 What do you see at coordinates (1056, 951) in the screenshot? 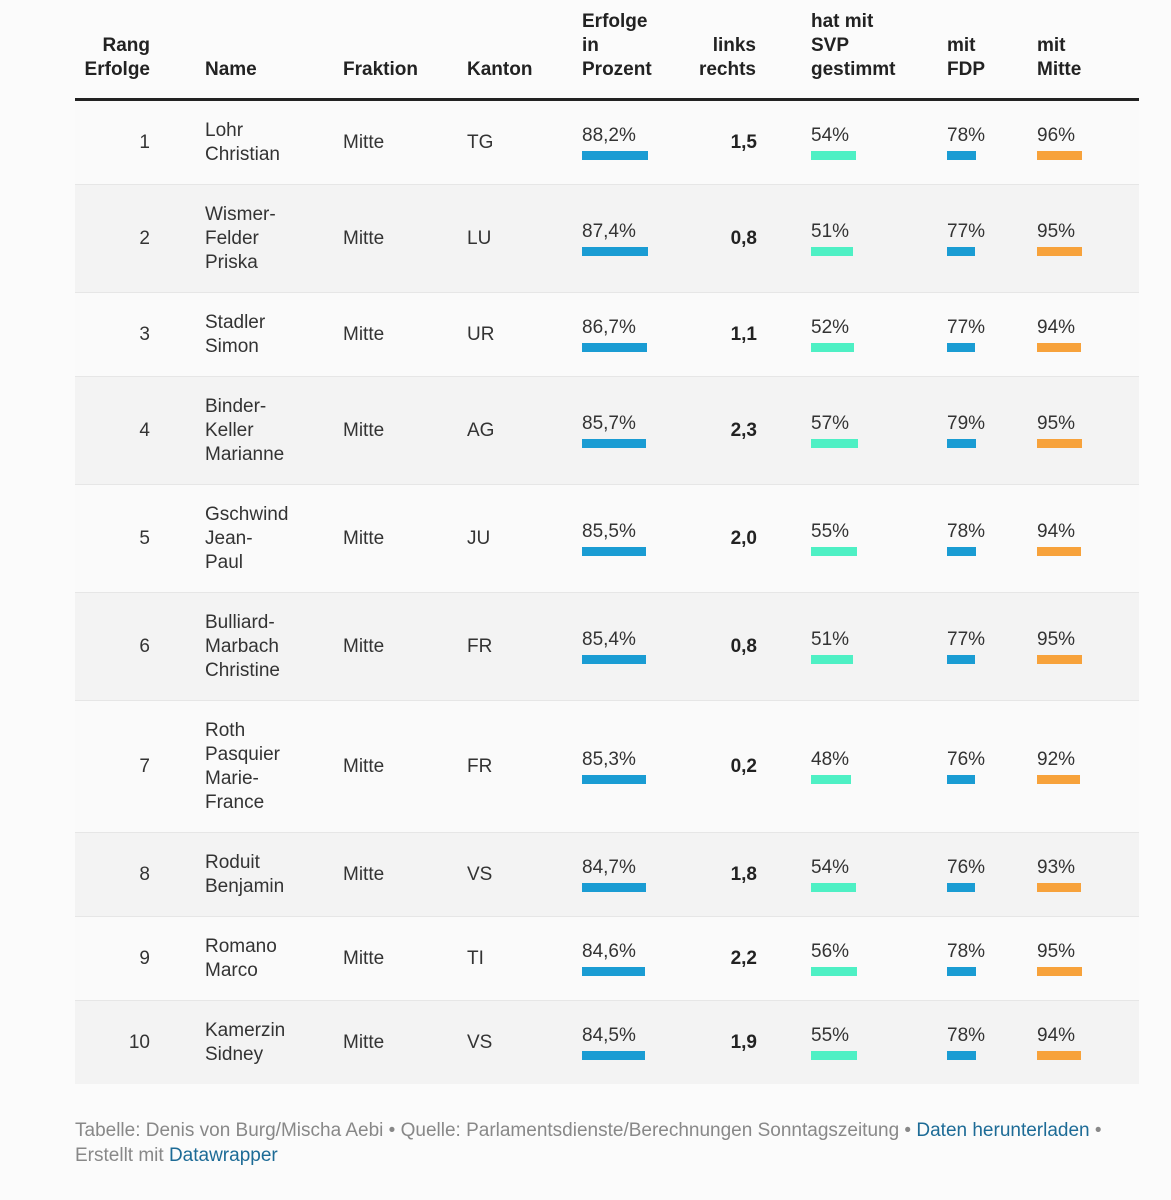
I see `mitte-value-label: 95%` at bounding box center [1056, 951].